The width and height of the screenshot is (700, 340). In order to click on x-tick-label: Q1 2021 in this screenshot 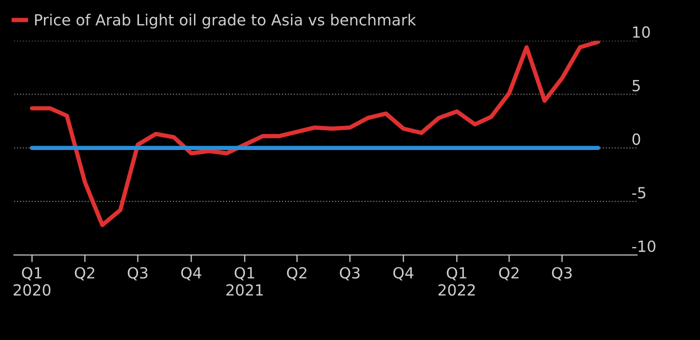, I will do `click(244, 281)`.